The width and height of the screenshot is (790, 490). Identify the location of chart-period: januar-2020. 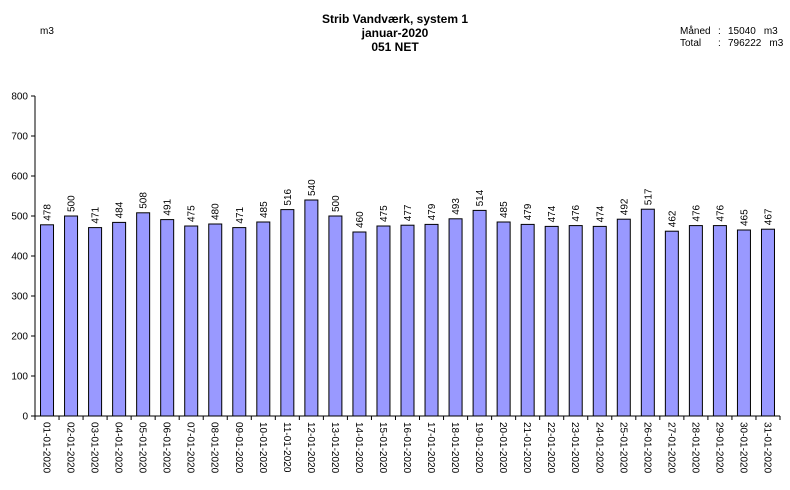
(395, 33).